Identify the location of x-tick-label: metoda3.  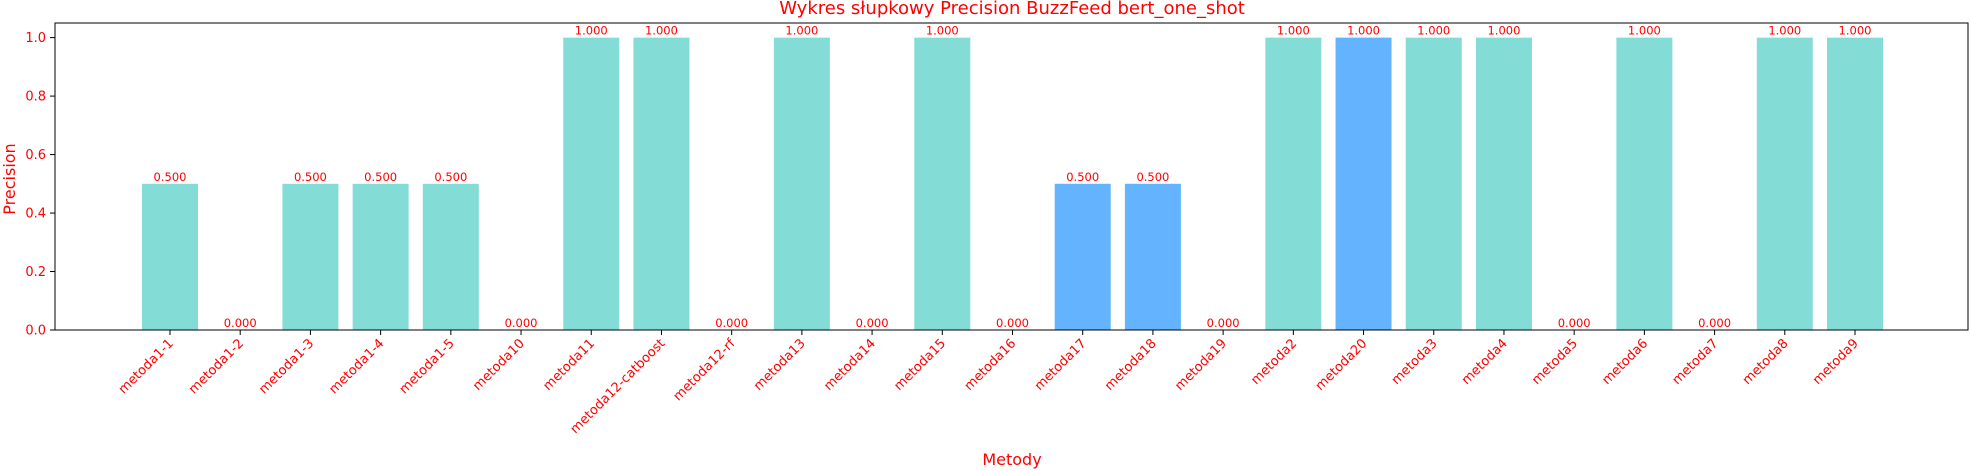
(1415, 362).